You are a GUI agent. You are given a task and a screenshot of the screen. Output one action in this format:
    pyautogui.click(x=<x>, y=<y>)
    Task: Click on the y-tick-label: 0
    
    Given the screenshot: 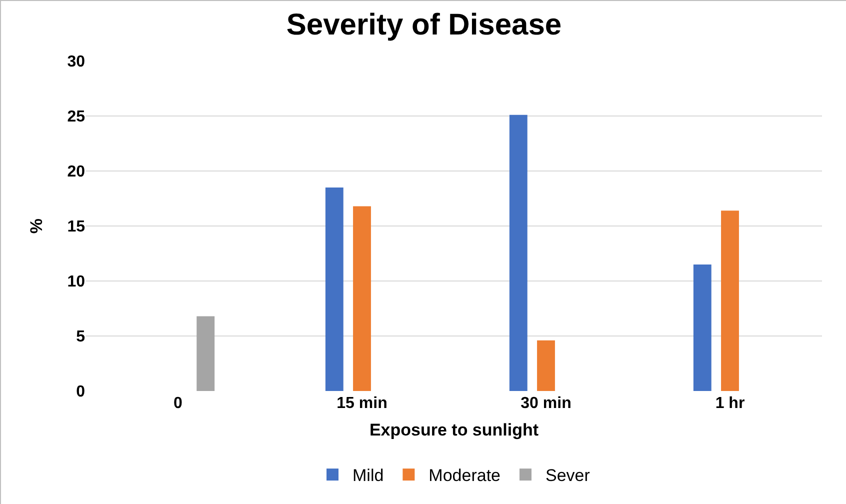 What is the action you would take?
    pyautogui.click(x=81, y=392)
    